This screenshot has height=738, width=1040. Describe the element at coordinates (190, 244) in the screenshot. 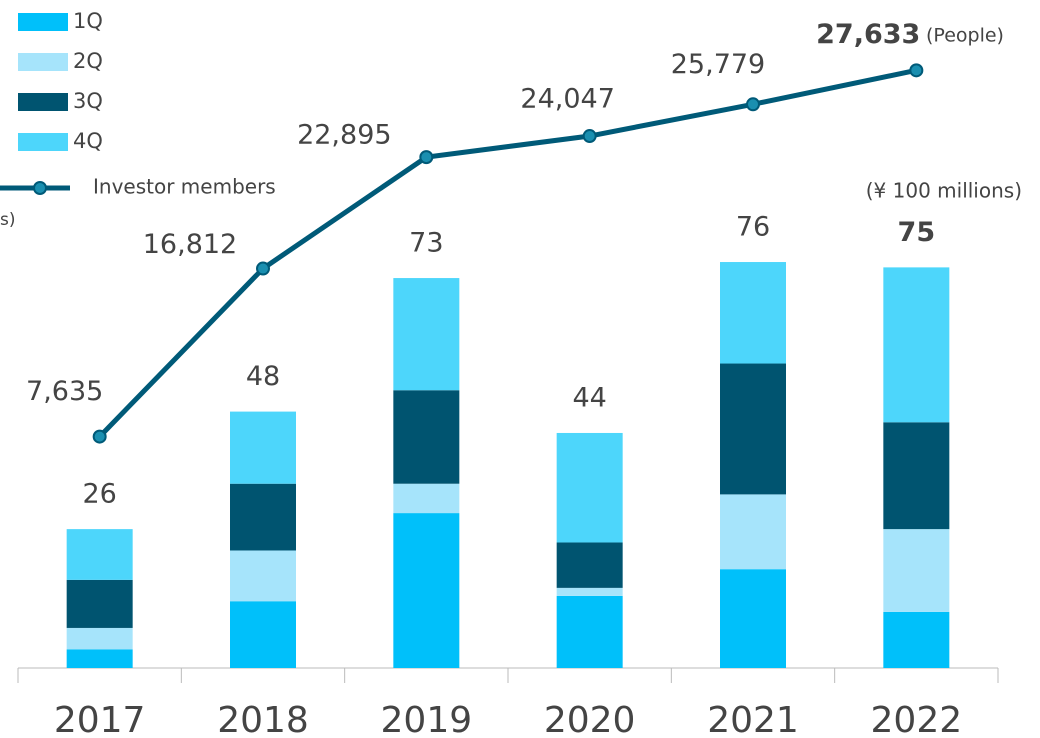

I see `line-value-label: 16,812` at that location.